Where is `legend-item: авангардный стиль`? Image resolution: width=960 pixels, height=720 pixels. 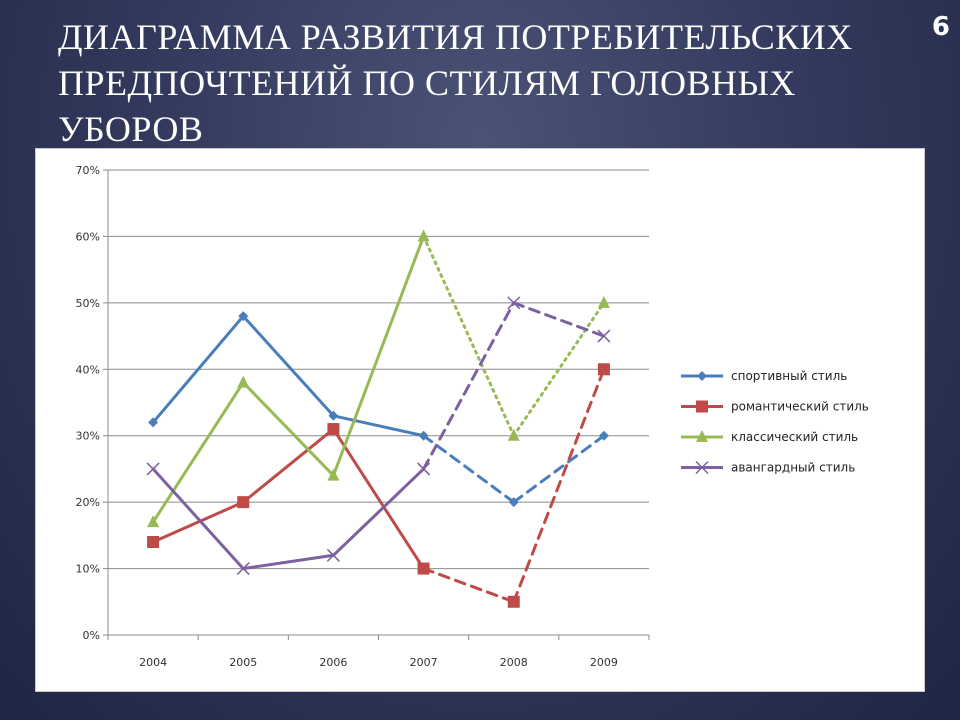 legend-item: авангардный стиль is located at coordinates (768, 468).